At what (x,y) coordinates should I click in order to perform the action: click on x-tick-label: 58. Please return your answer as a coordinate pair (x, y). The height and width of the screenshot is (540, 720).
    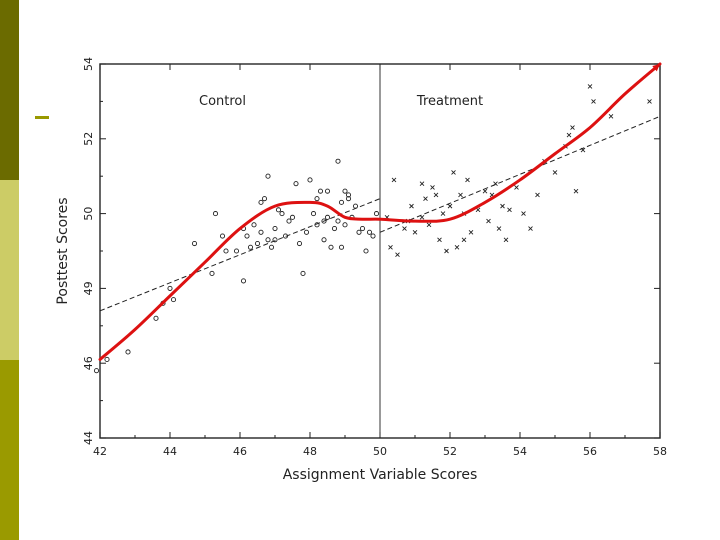
    Looking at the image, I should click on (660, 451).